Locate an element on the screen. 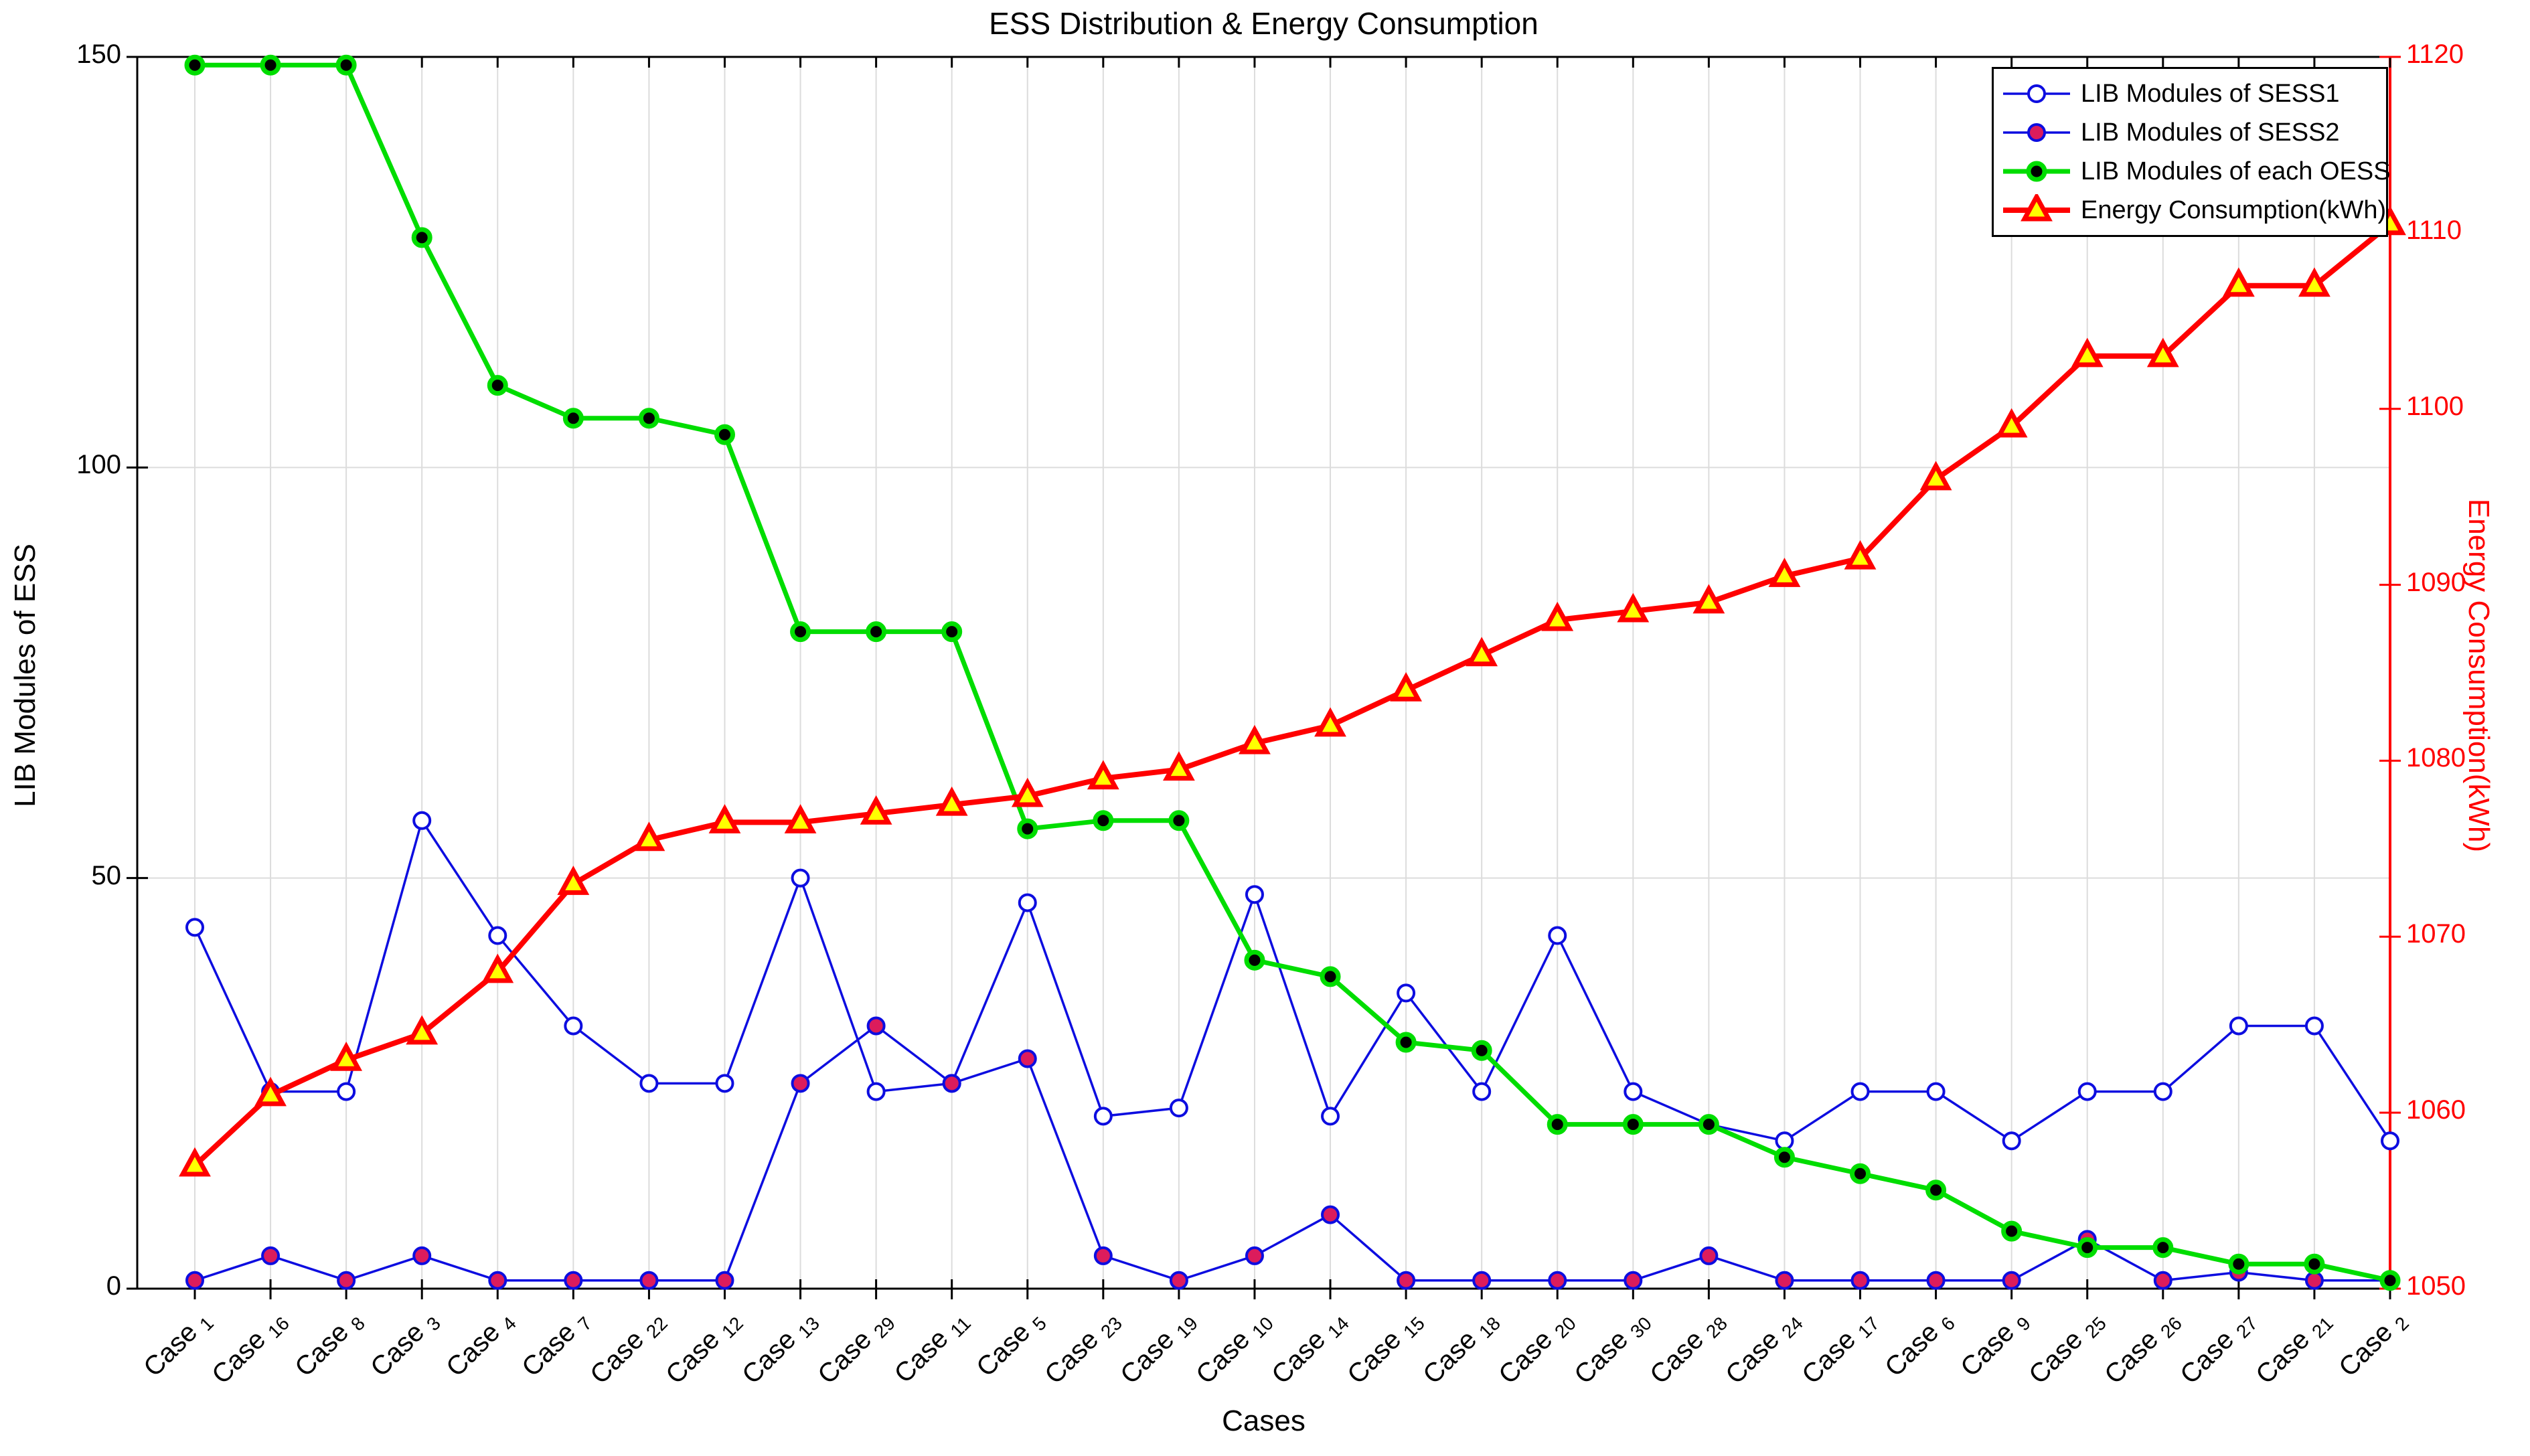  y-axis-label-right: Energy Consumption(kWh) is located at coordinates (2478, 675).